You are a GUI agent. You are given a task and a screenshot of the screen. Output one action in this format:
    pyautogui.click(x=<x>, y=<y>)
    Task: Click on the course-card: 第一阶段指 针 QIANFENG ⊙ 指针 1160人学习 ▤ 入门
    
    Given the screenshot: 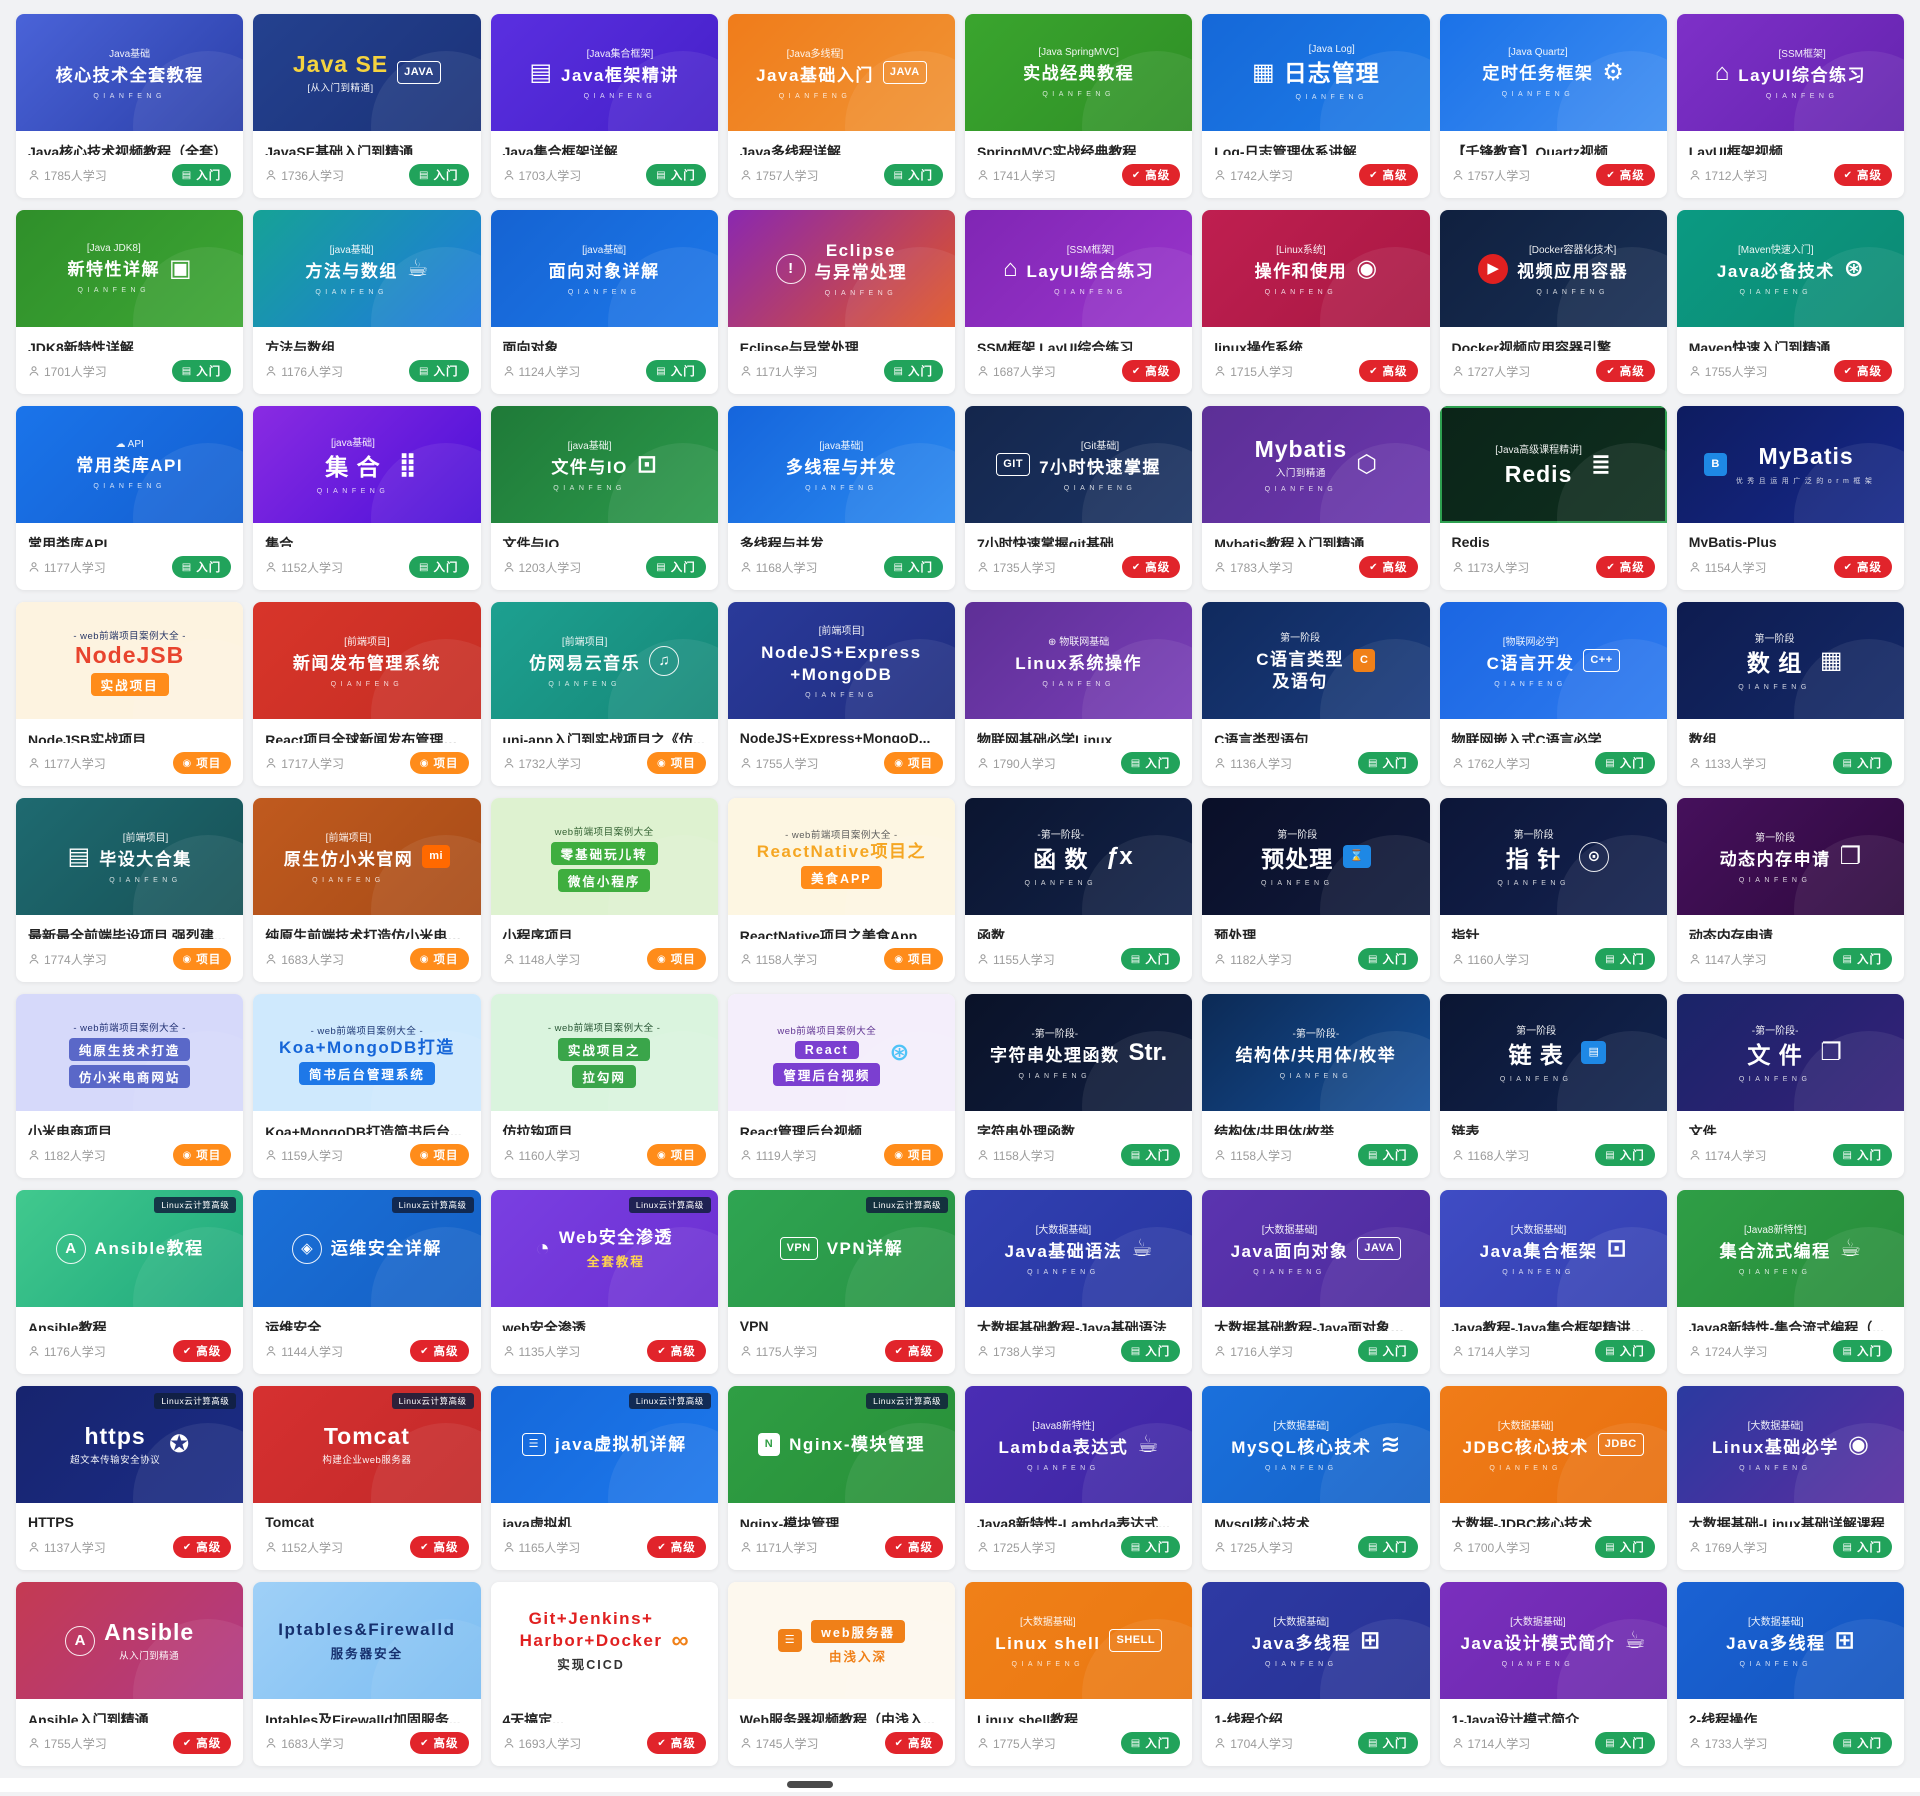 What is the action you would take?
    pyautogui.click(x=1553, y=890)
    